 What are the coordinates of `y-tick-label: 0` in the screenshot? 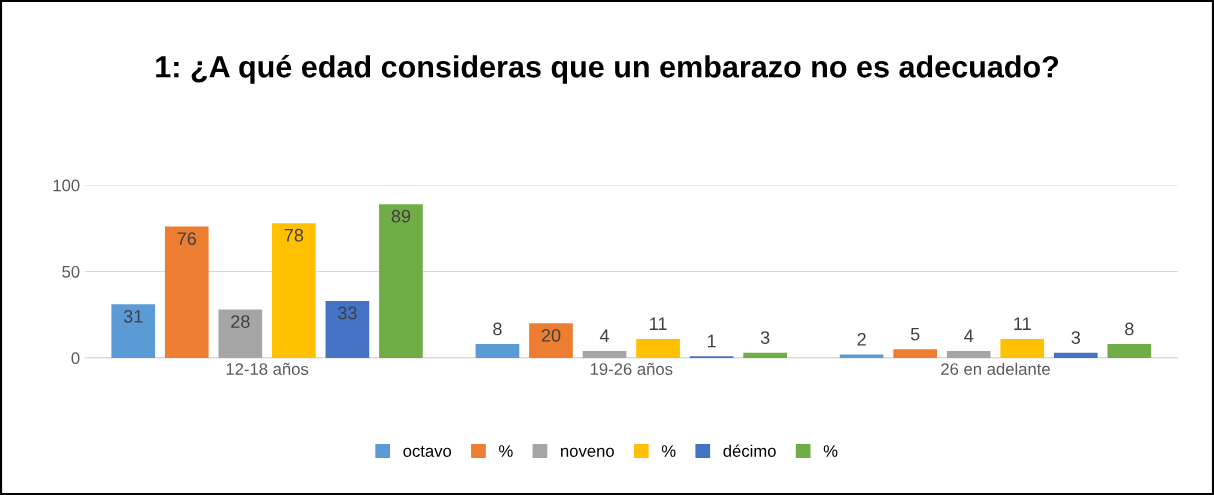 It's located at (75, 358).